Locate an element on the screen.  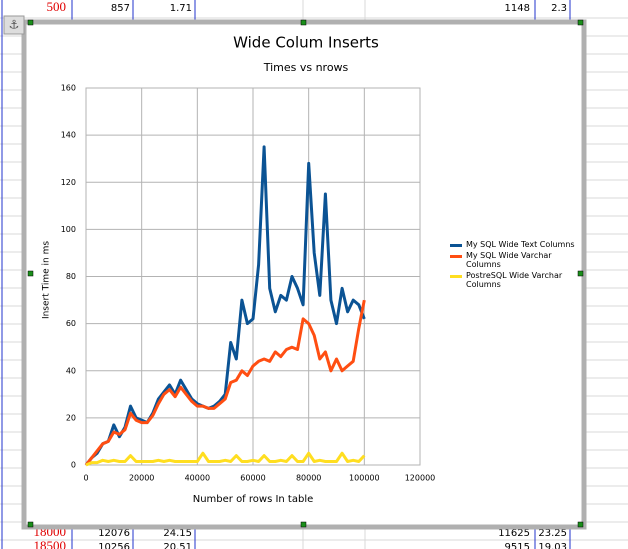
cell: 1148 is located at coordinates (517, 8).